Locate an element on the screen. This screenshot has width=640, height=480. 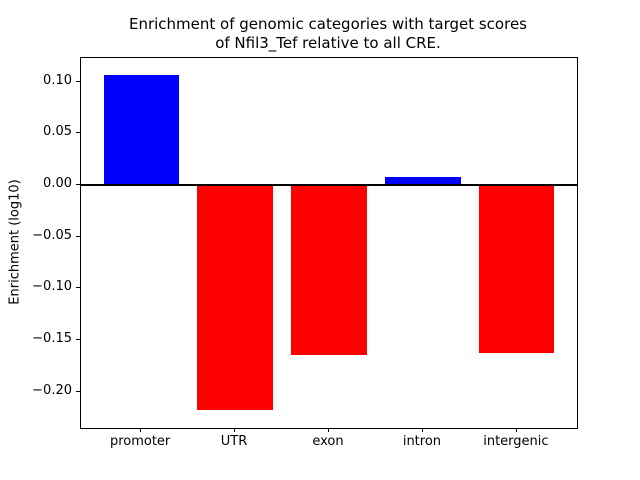
bar-intergenic is located at coordinates (517, 269).